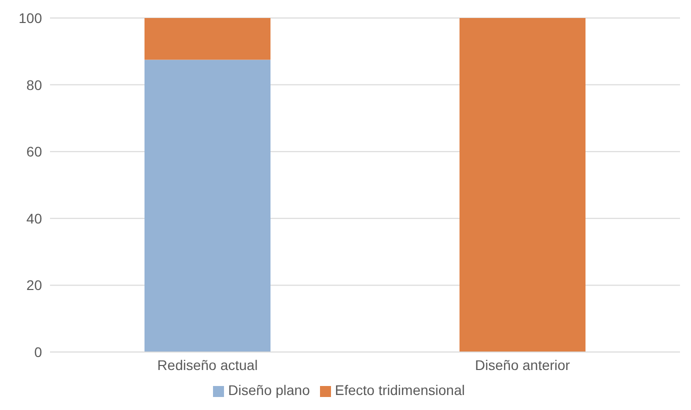 This screenshot has height=410, width=691. I want to click on y-tick-label: 60, so click(34, 152).